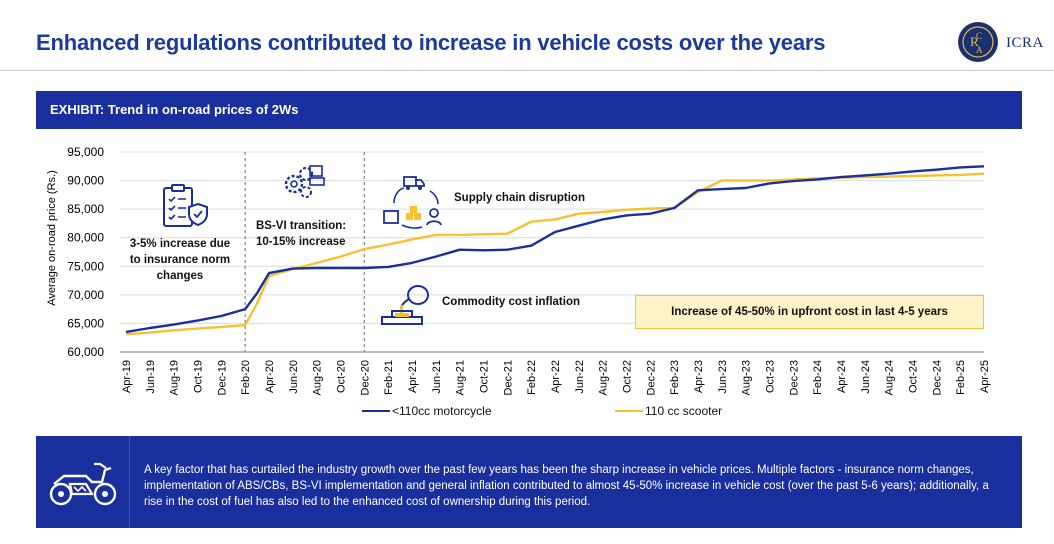 The width and height of the screenshot is (1054, 544). Describe the element at coordinates (508, 377) in the screenshot. I see `x-tick-label: Dec-21` at that location.